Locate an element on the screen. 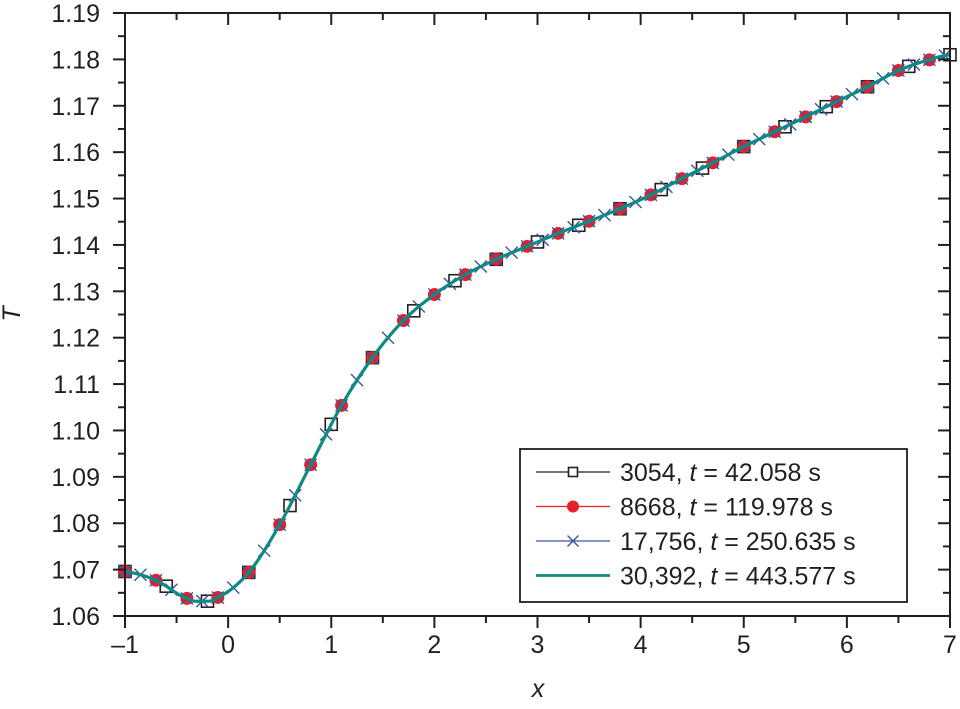 The width and height of the screenshot is (960, 709). legend-label: 3054, t = 42.058 s is located at coordinates (720, 473).